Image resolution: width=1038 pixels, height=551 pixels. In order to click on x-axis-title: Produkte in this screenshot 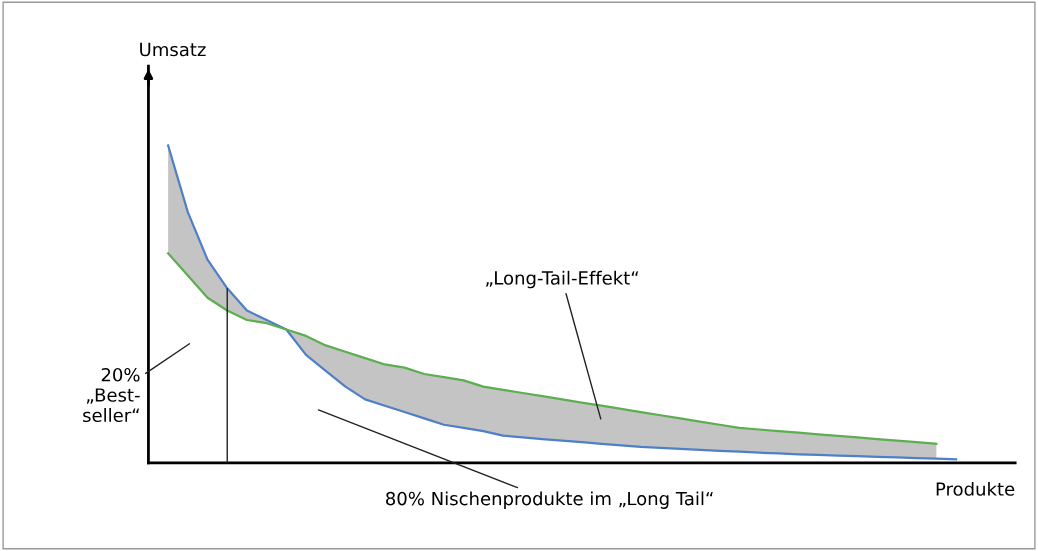, I will do `click(975, 488)`.